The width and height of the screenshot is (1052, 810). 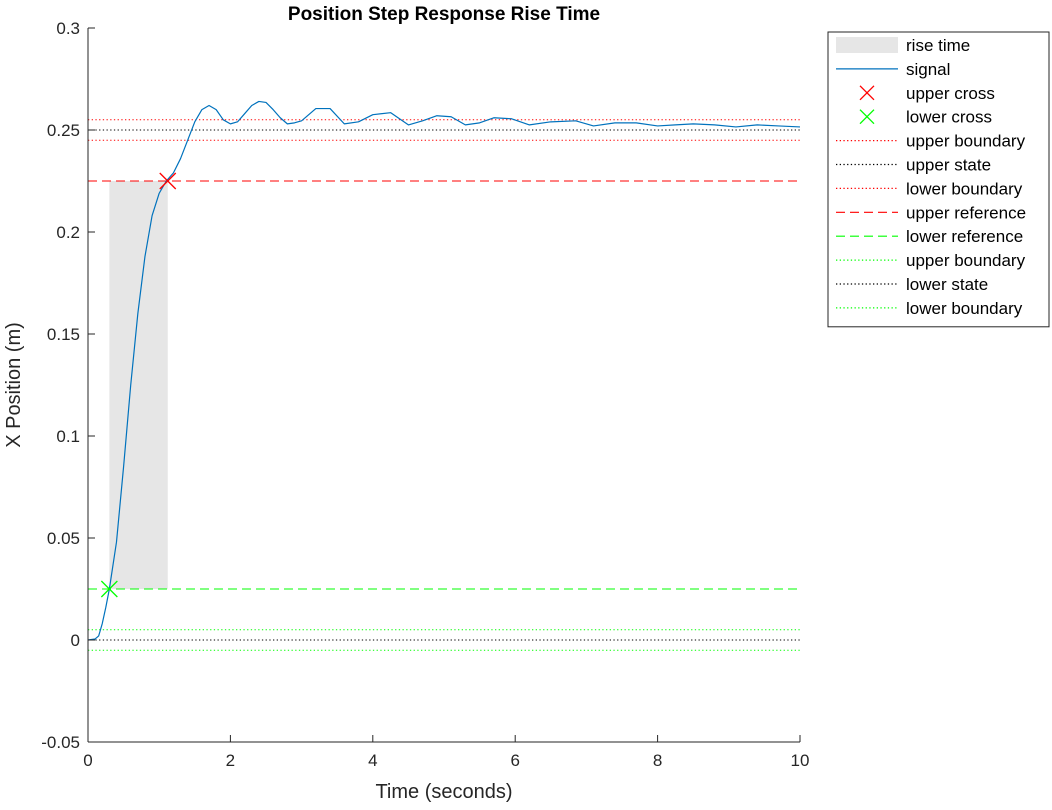 What do you see at coordinates (867, 45) in the screenshot?
I see `legend-swatch` at bounding box center [867, 45].